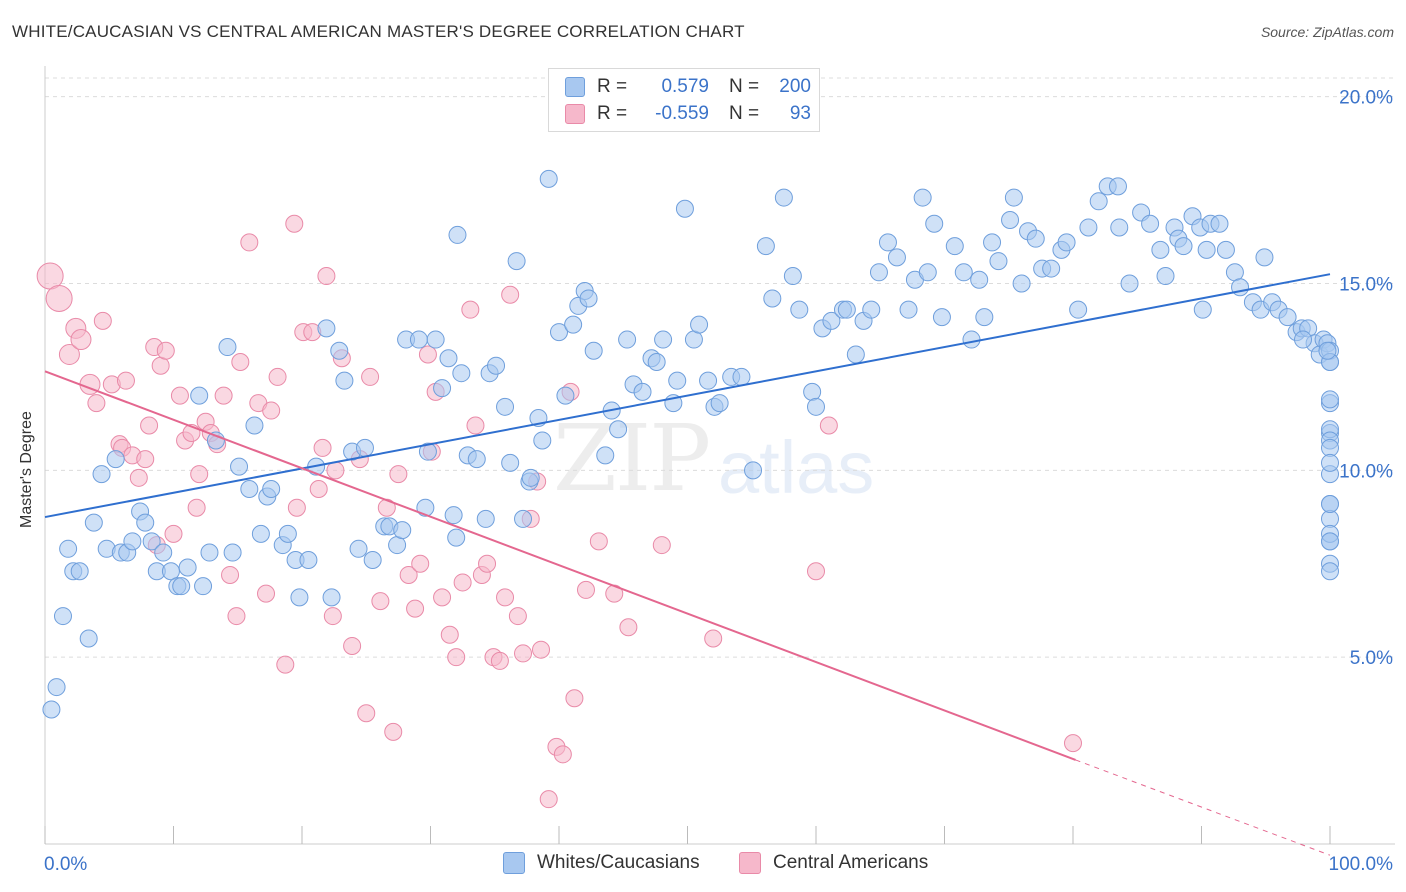  What do you see at coordinates (703, 865) in the screenshot?
I see `bottom-legend: Whites/Caucasians Central Americans` at bounding box center [703, 865].